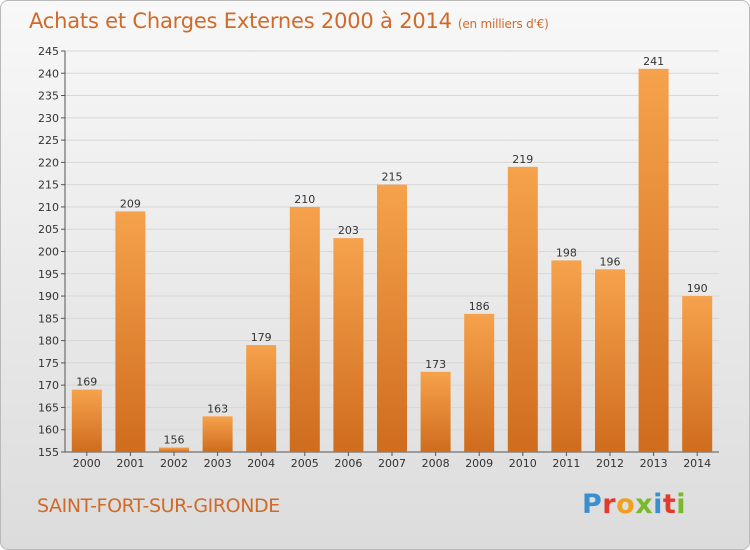  I want to click on data-label-2006: 203, so click(348, 230).